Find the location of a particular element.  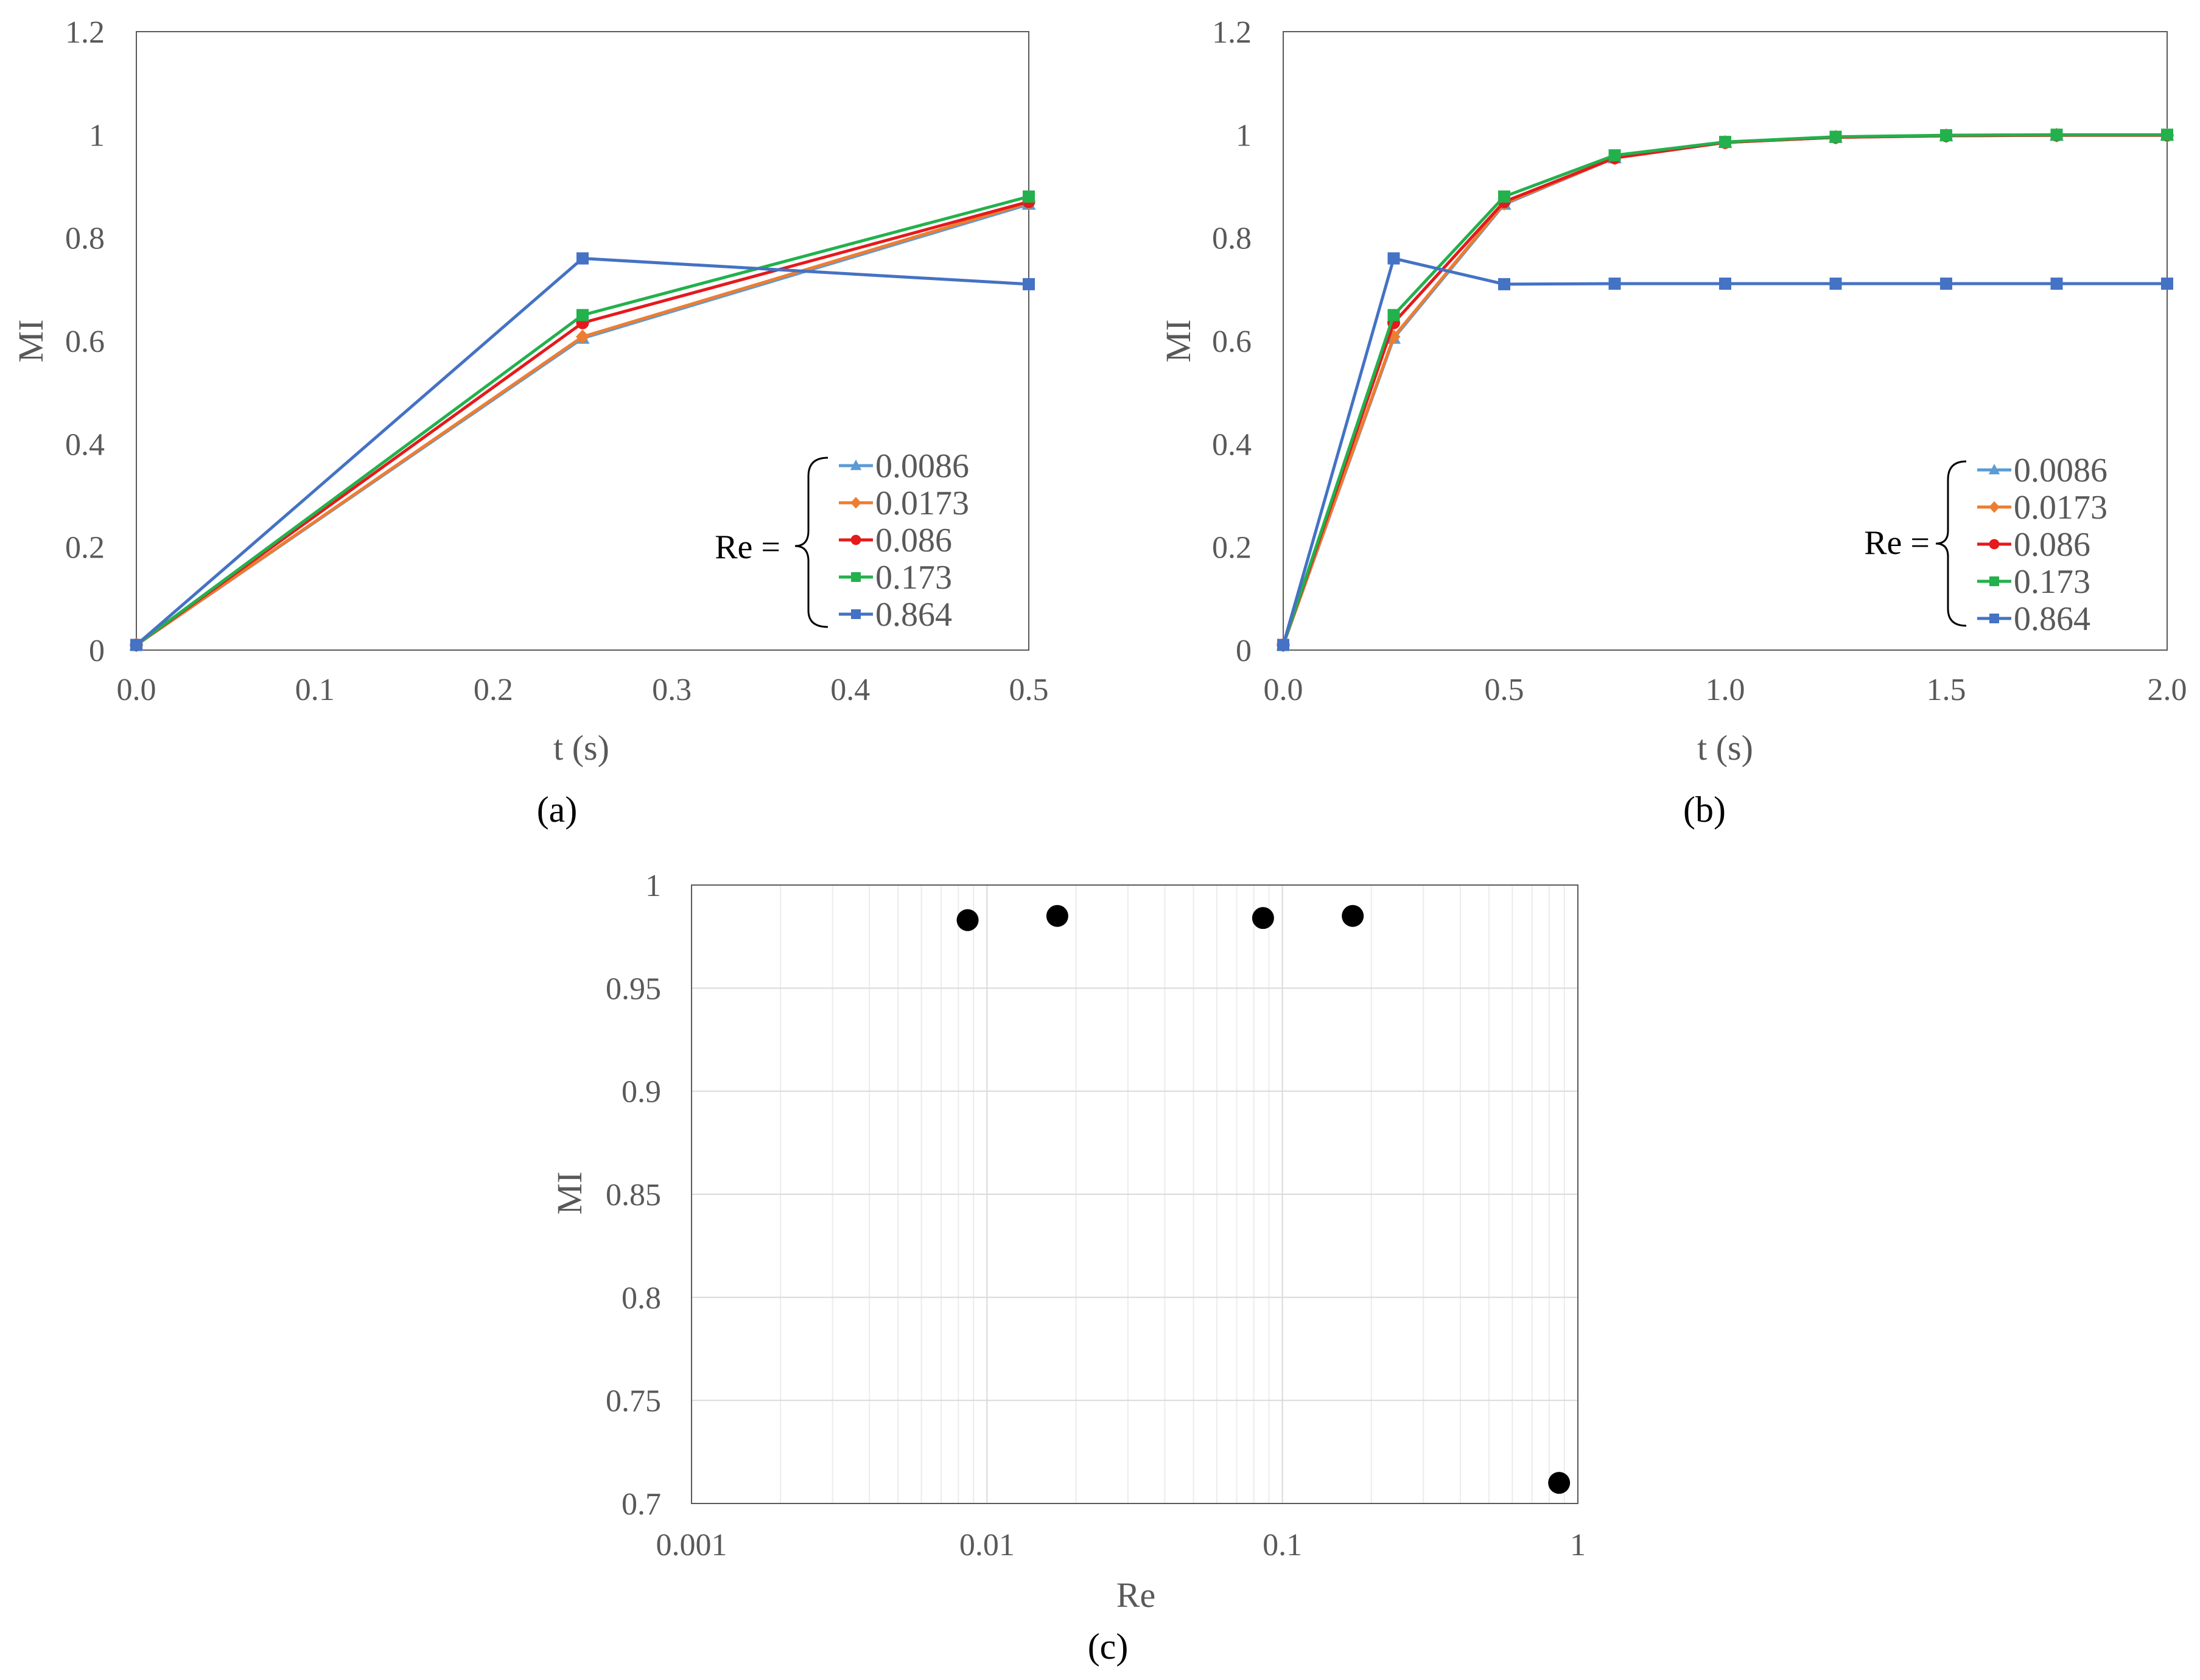

chart-c-x-axis-title: Re is located at coordinates (1135, 1595).